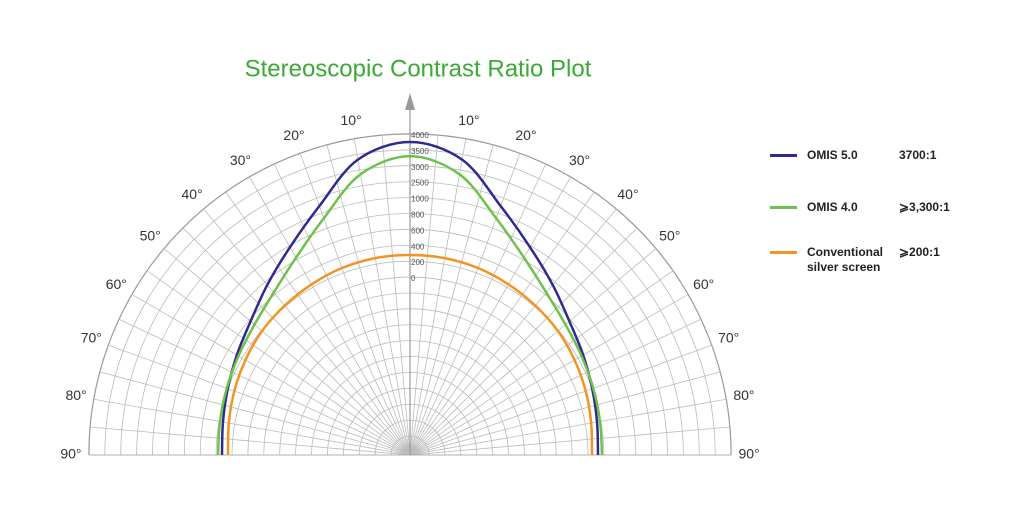 This screenshot has height=512, width=1024. Describe the element at coordinates (420, 151) in the screenshot. I see `r-tick-label: 3500` at that location.